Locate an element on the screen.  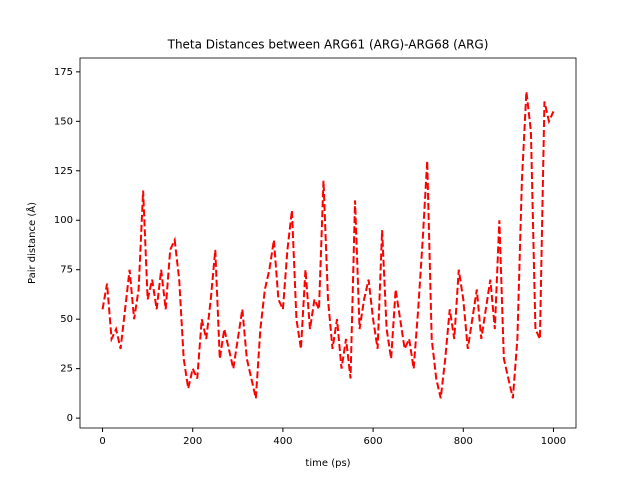
y-tick-label: 25 is located at coordinates (66, 369).